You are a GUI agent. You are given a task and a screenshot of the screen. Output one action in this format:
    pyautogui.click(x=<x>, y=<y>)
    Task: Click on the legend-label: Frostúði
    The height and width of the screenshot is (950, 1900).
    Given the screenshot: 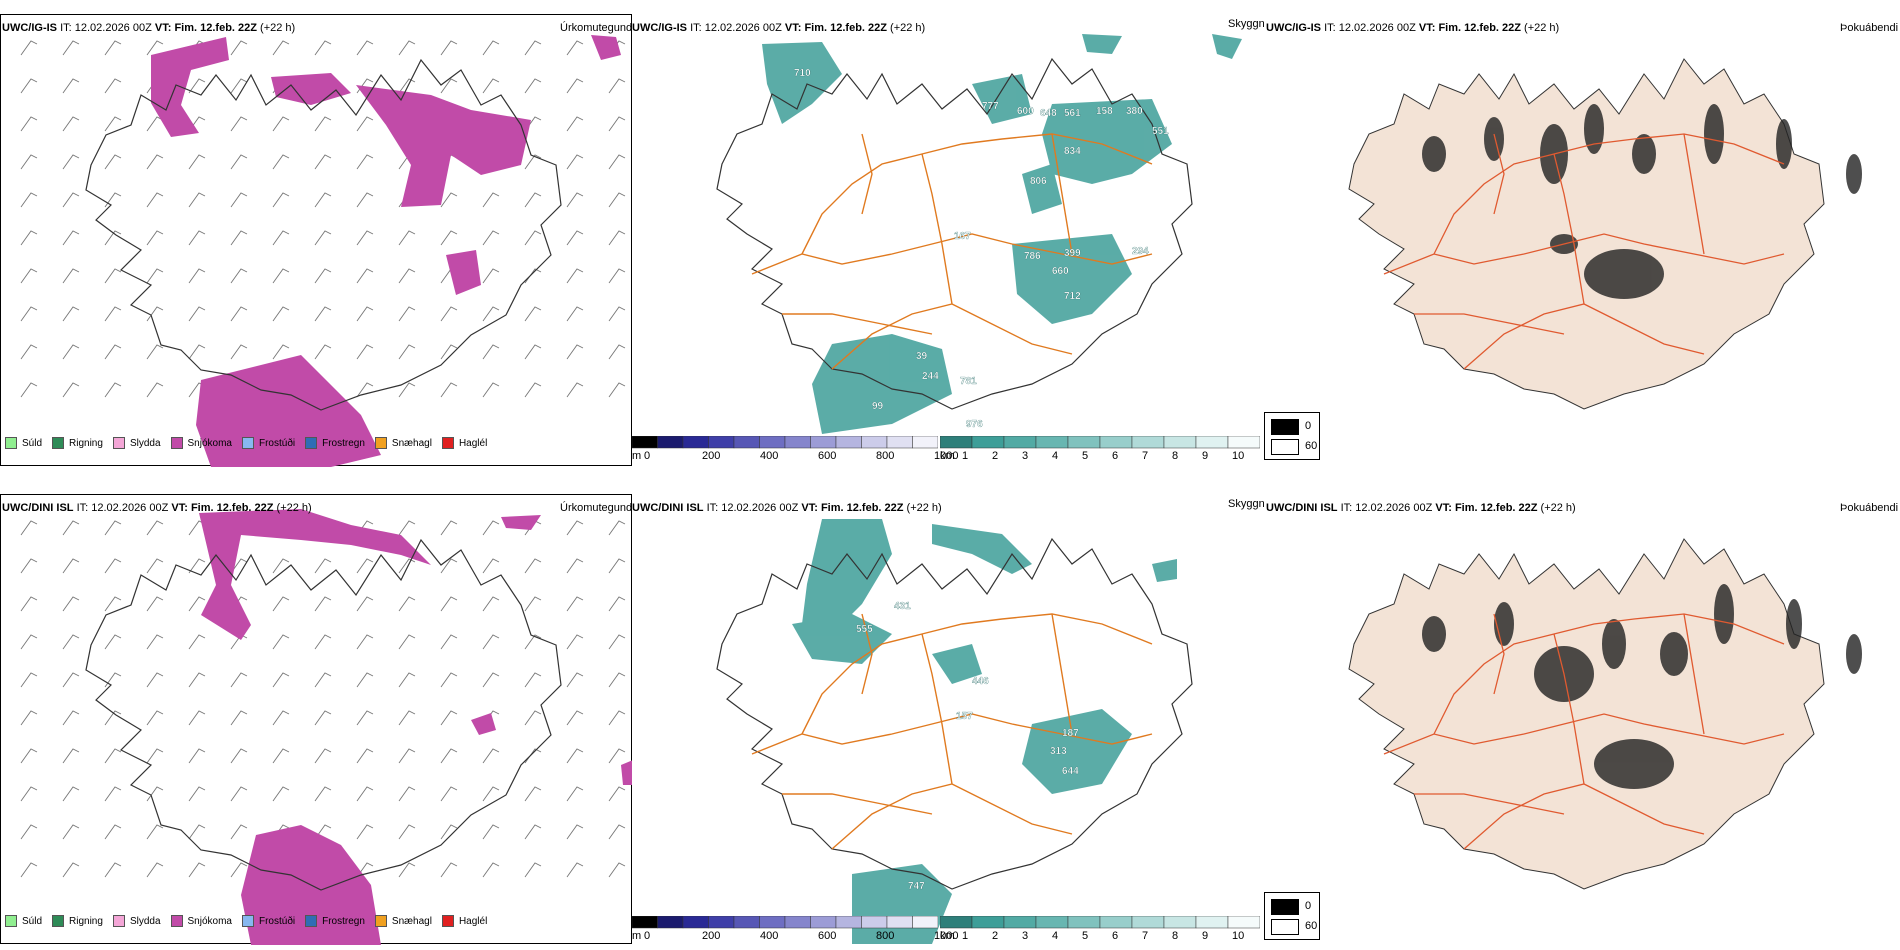 What is the action you would take?
    pyautogui.click(x=277, y=443)
    